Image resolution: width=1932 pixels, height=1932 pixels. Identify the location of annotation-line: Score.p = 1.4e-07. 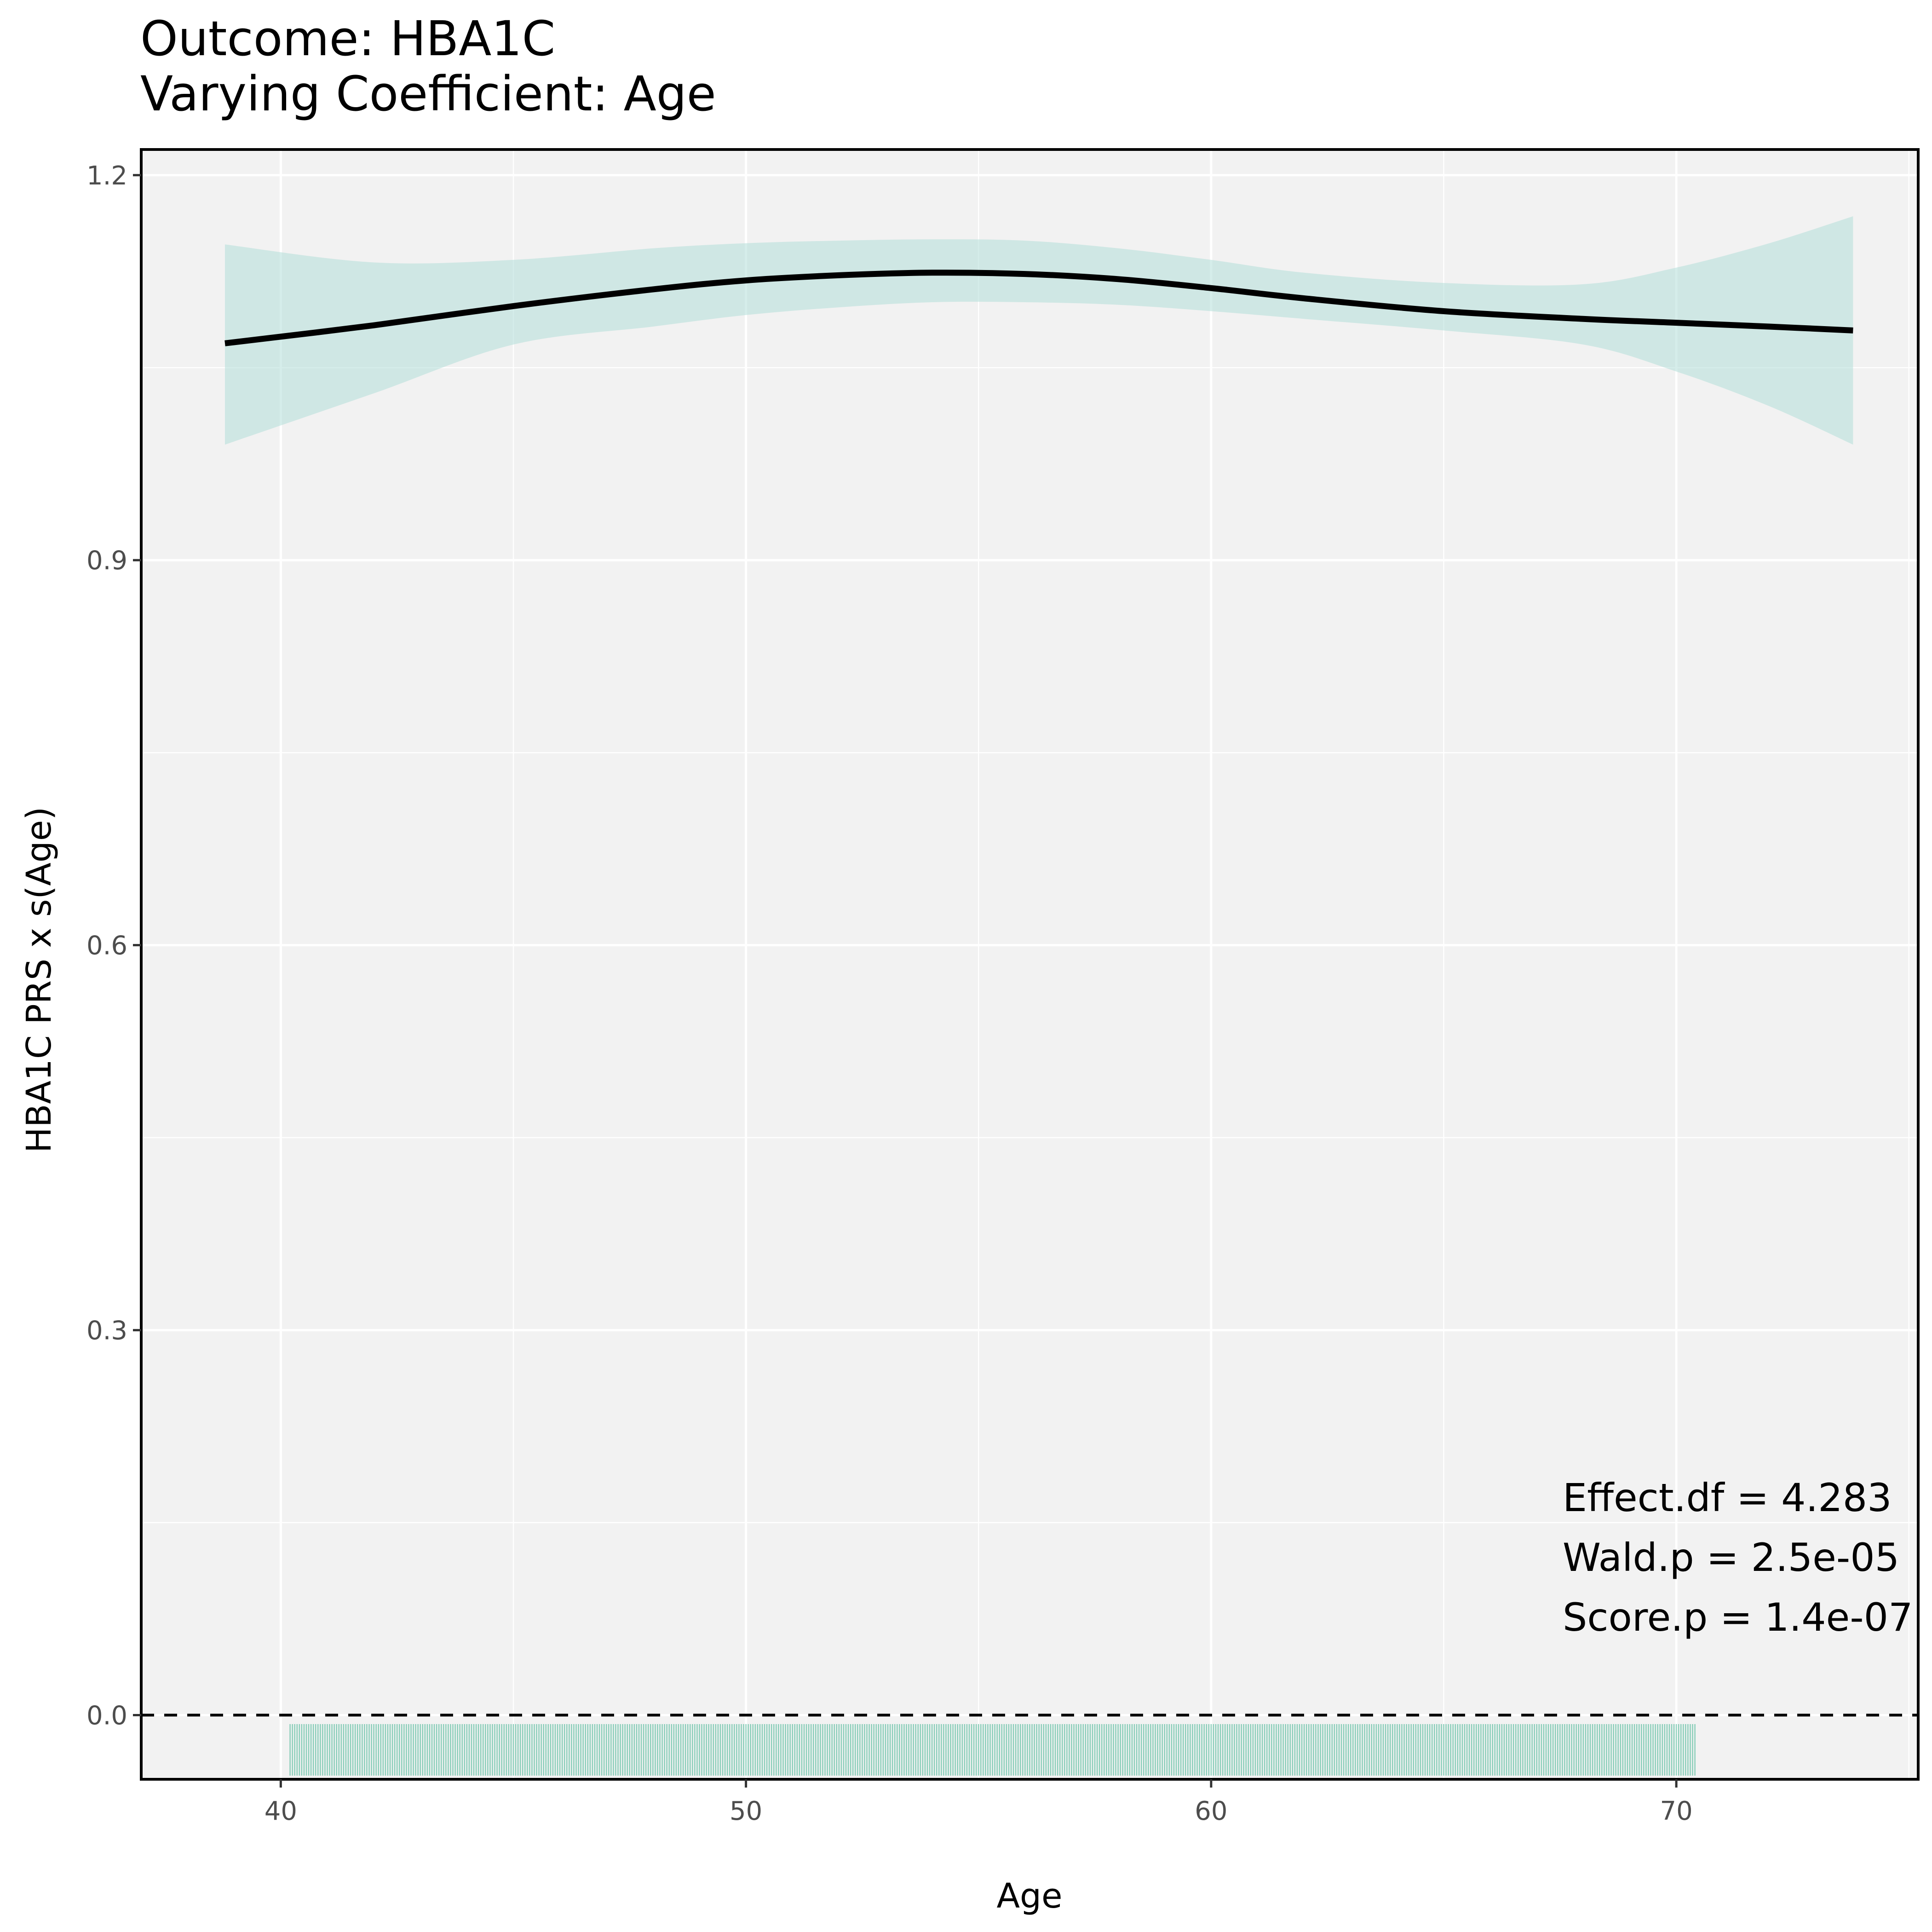
(1738, 1617).